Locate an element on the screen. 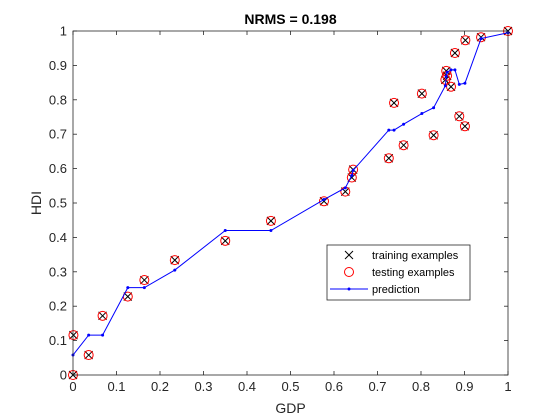 The image size is (560, 420). x-tick-label: 0.8 is located at coordinates (421, 386).